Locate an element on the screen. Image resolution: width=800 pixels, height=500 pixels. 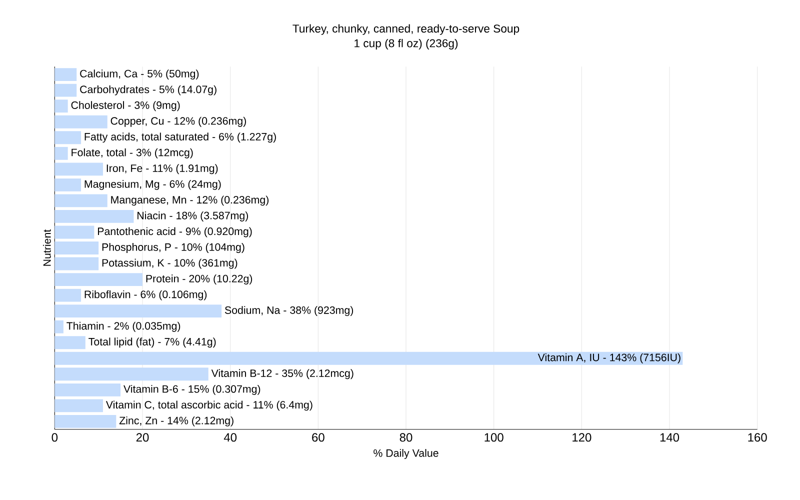
y-tick-label: Phosphorus, P - 10% (104mg) is located at coordinates (173, 248).